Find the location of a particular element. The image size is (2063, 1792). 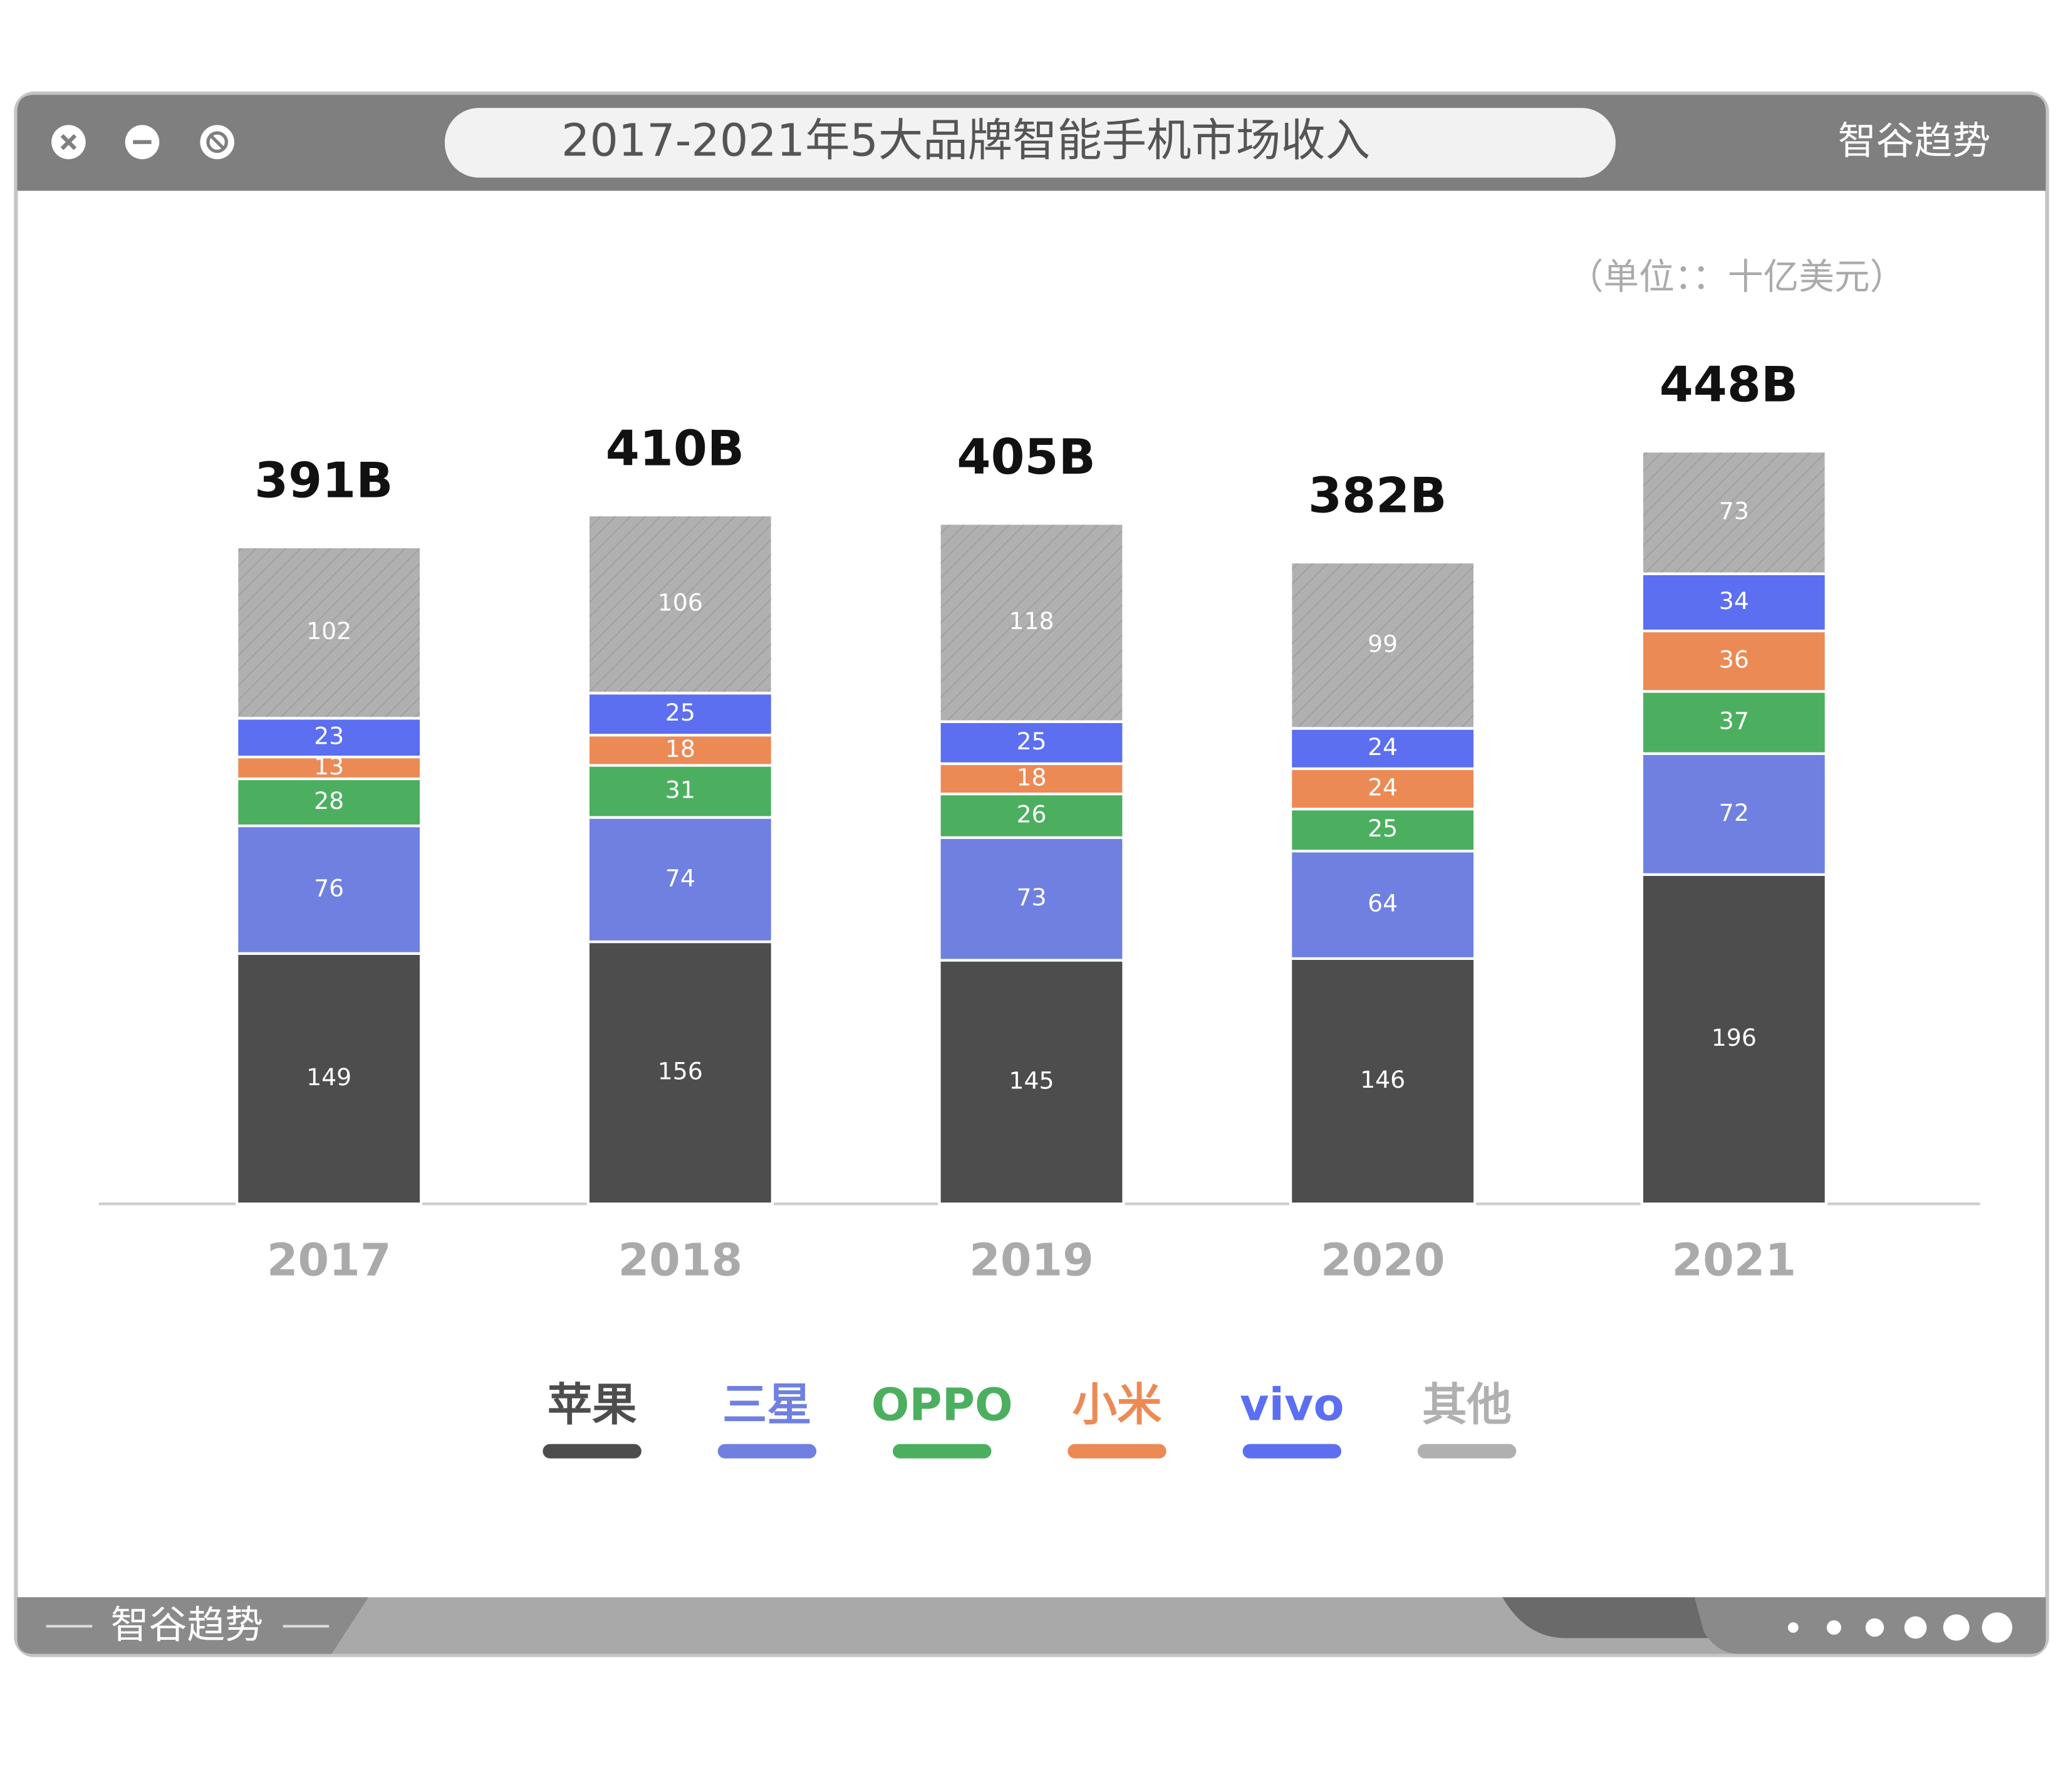

data-label: 146 is located at coordinates (1383, 1079).